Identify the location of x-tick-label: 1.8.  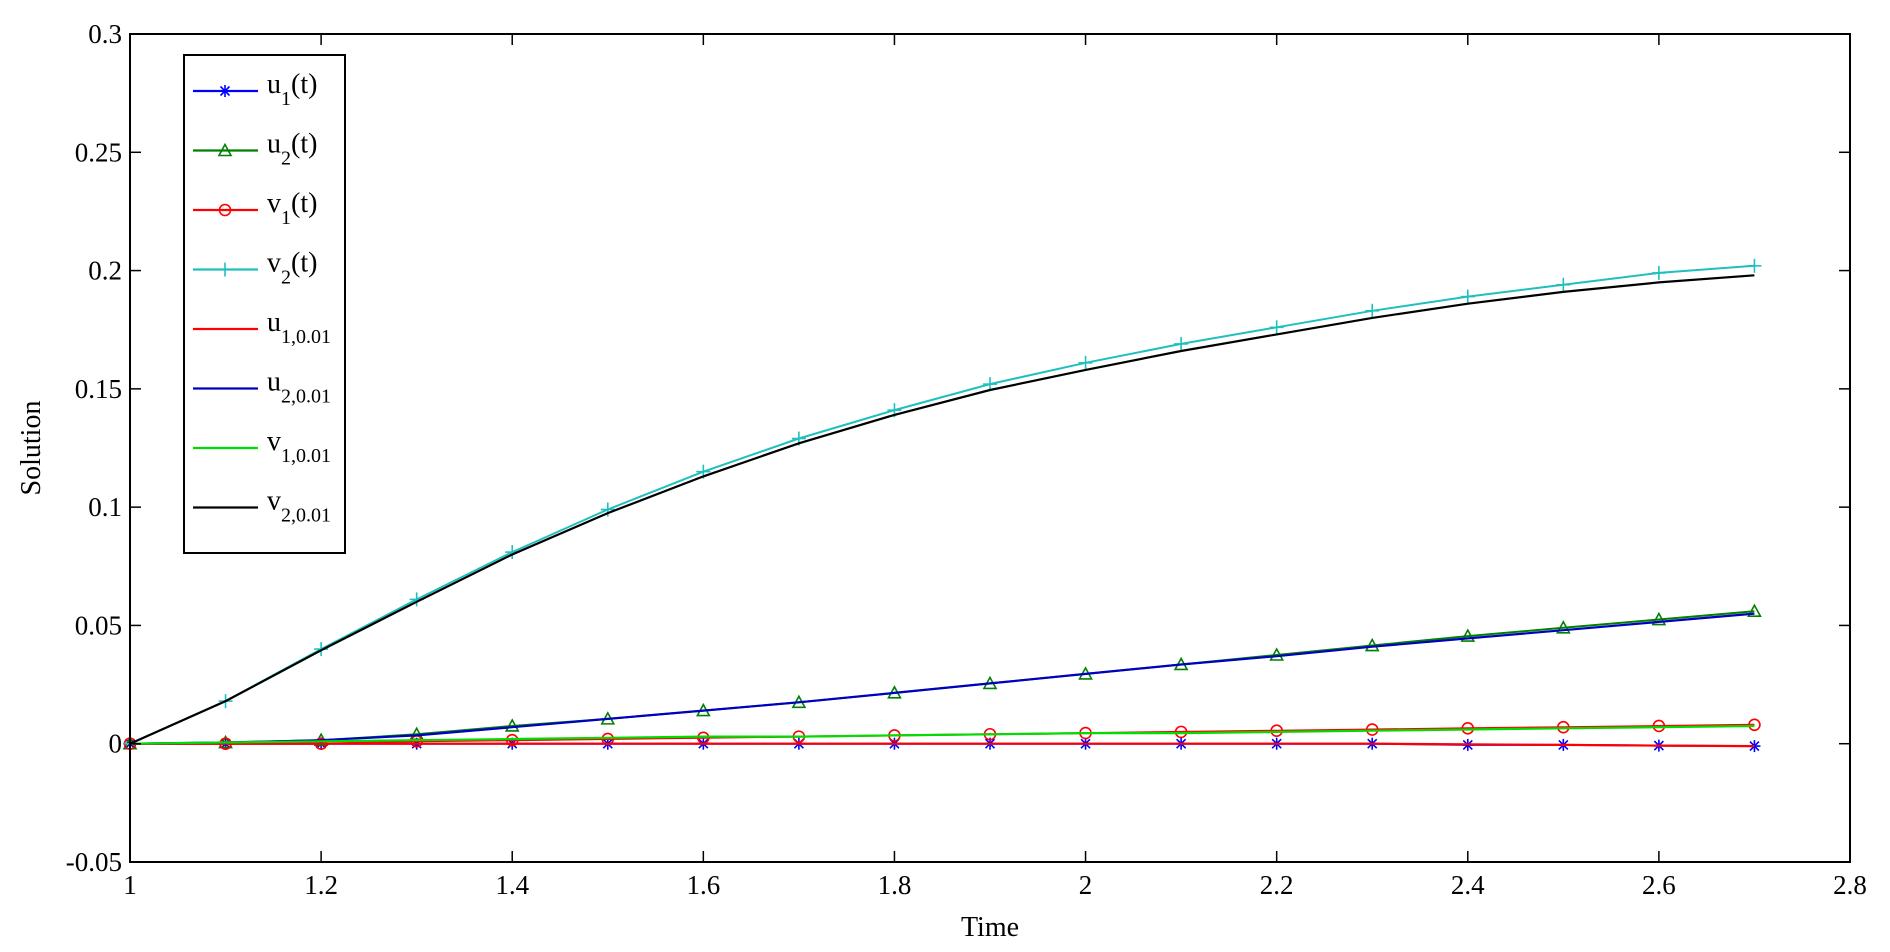
(895, 885).